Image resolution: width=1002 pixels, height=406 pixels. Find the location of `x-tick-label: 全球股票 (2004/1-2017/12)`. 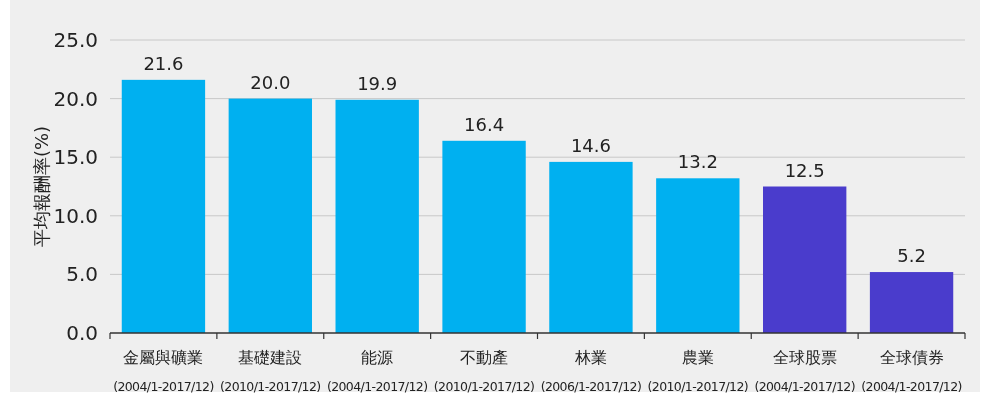

x-tick-label: 全球股票 (2004/1-2017/12) is located at coordinates (804, 371).